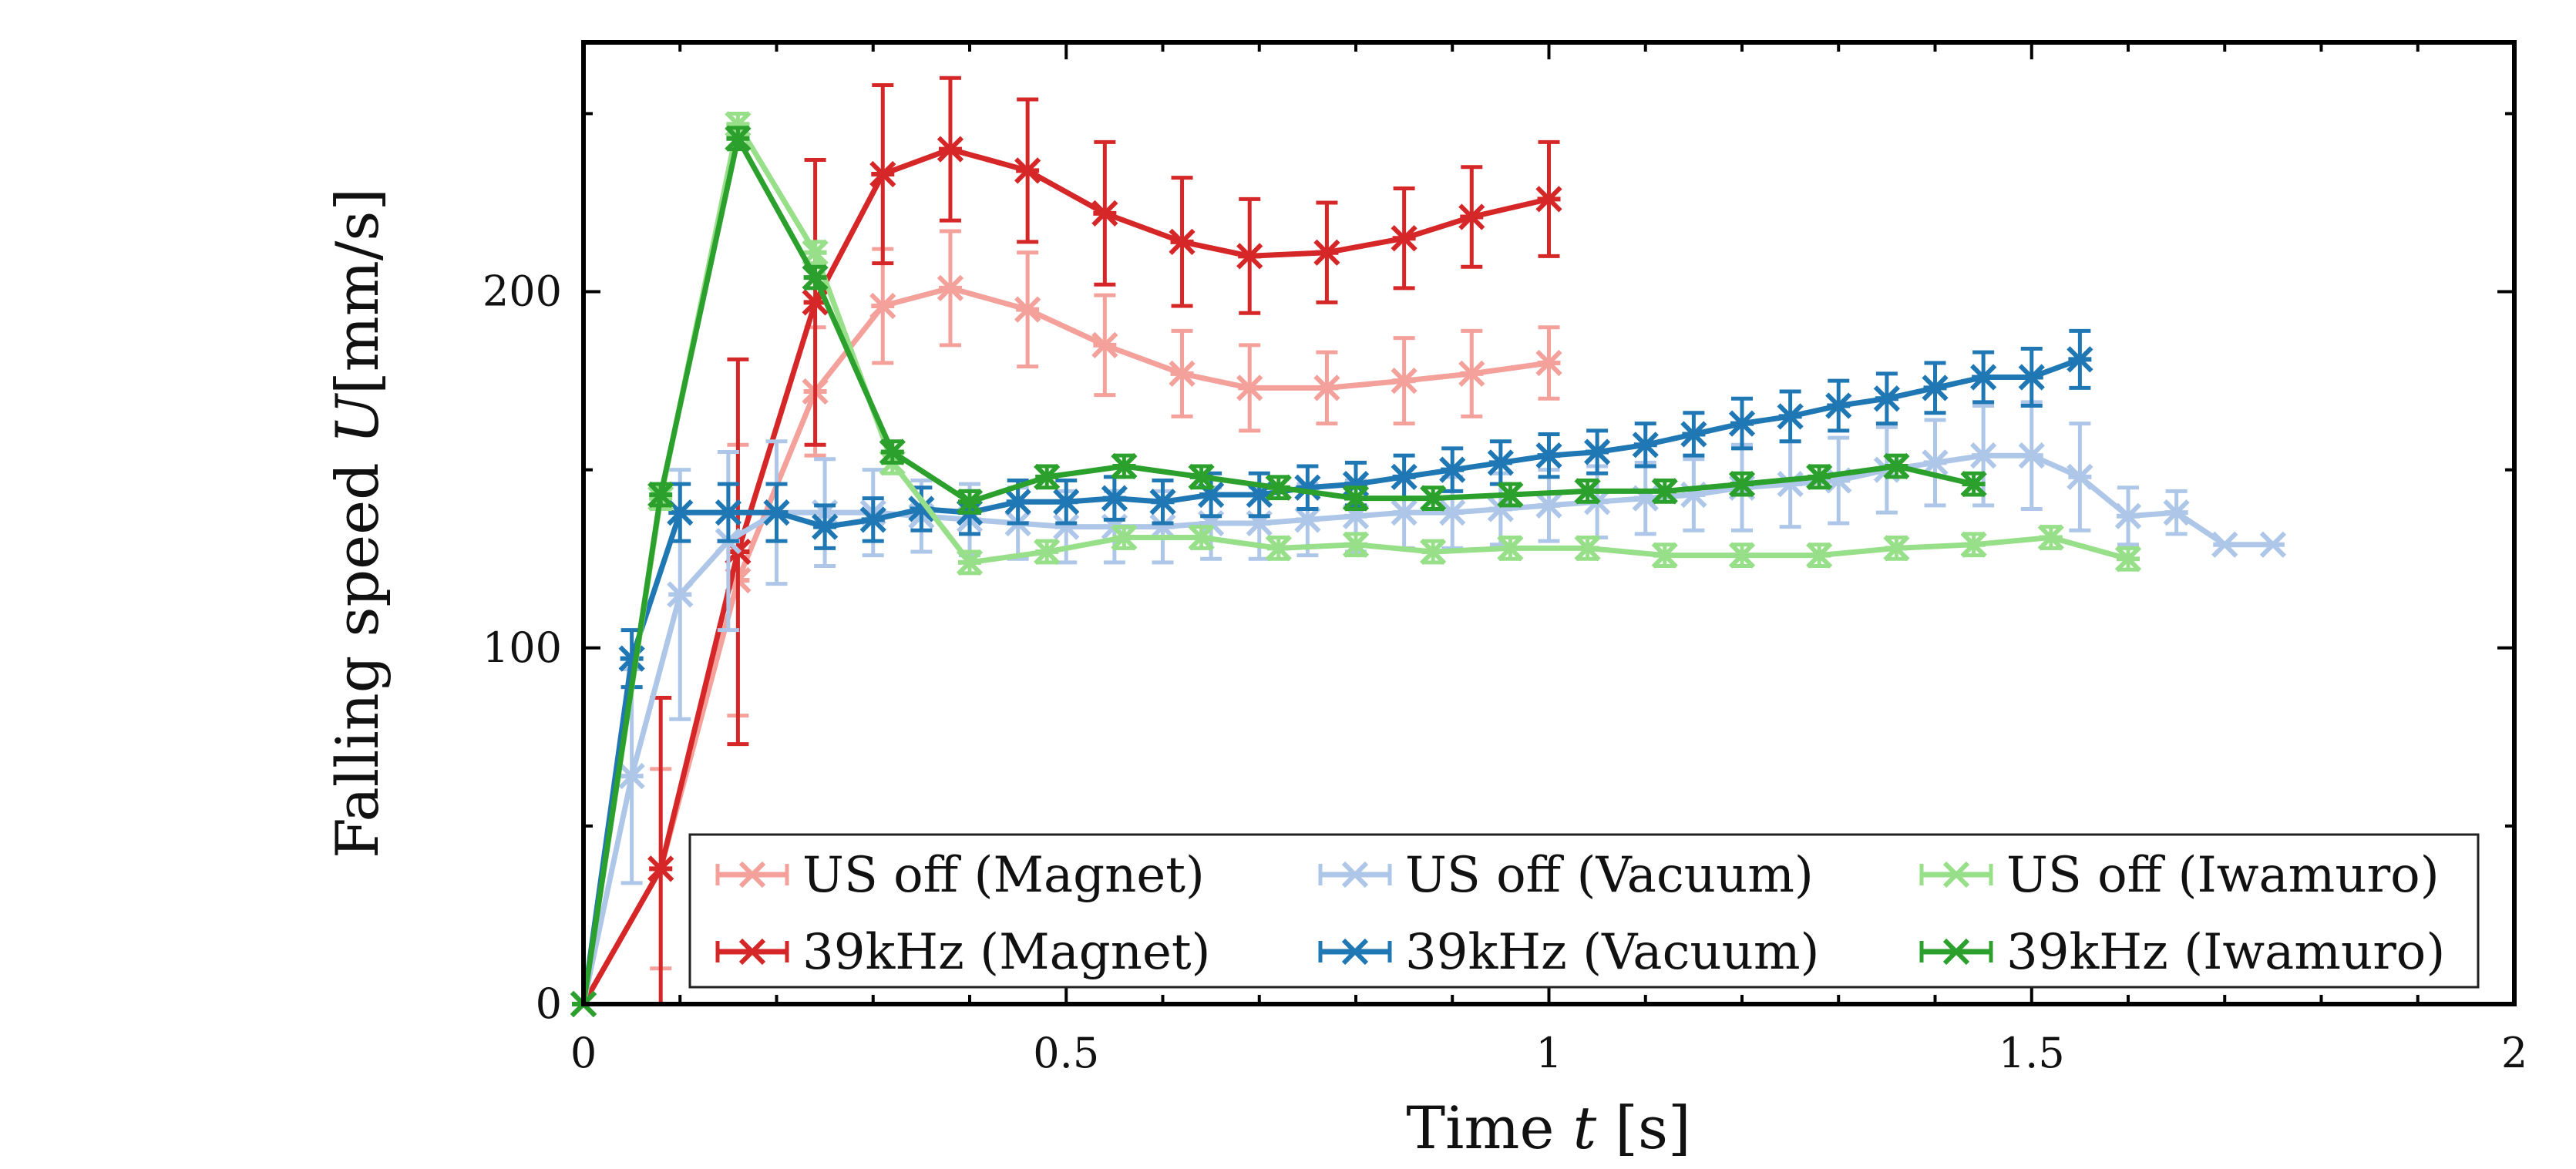  I want to click on legend-item: US off (Magnet), so click(960, 876).